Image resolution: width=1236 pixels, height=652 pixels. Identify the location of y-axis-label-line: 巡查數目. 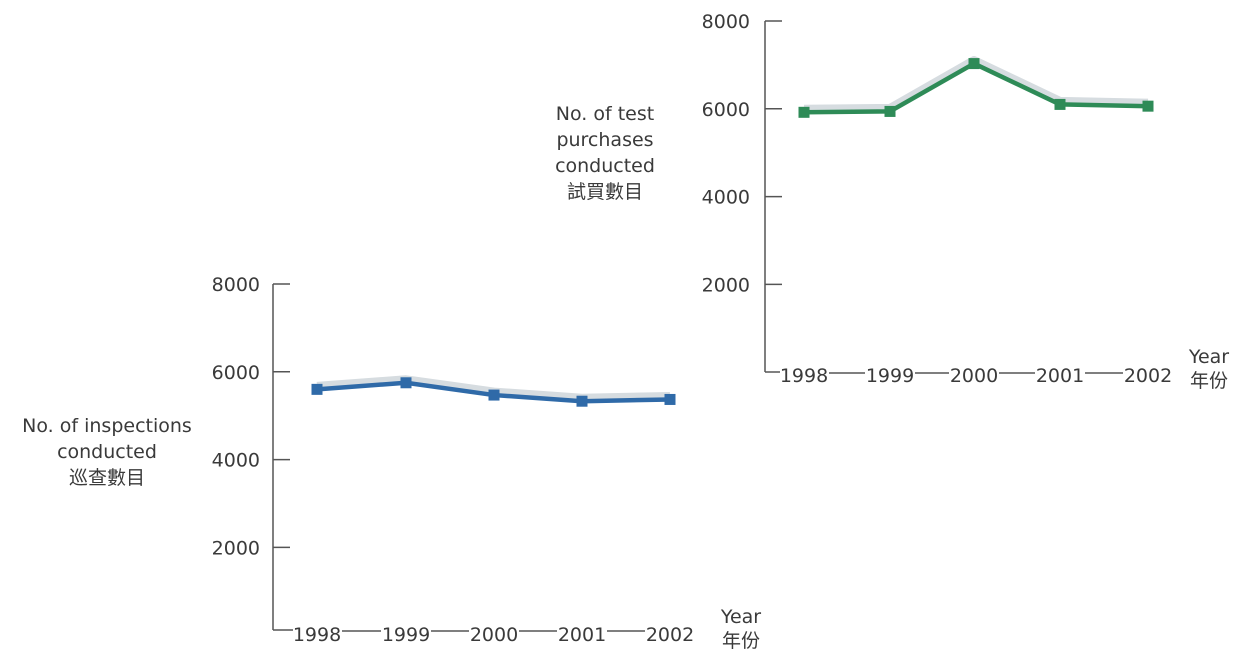
(107, 478).